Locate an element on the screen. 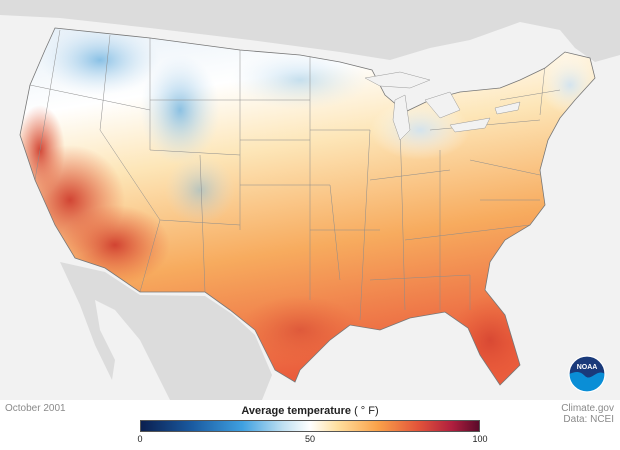 Image resolution: width=620 pixels, height=450 pixels. temperature-legend: Average temperature ( ° F) 0 50 100 is located at coordinates (312, 425).